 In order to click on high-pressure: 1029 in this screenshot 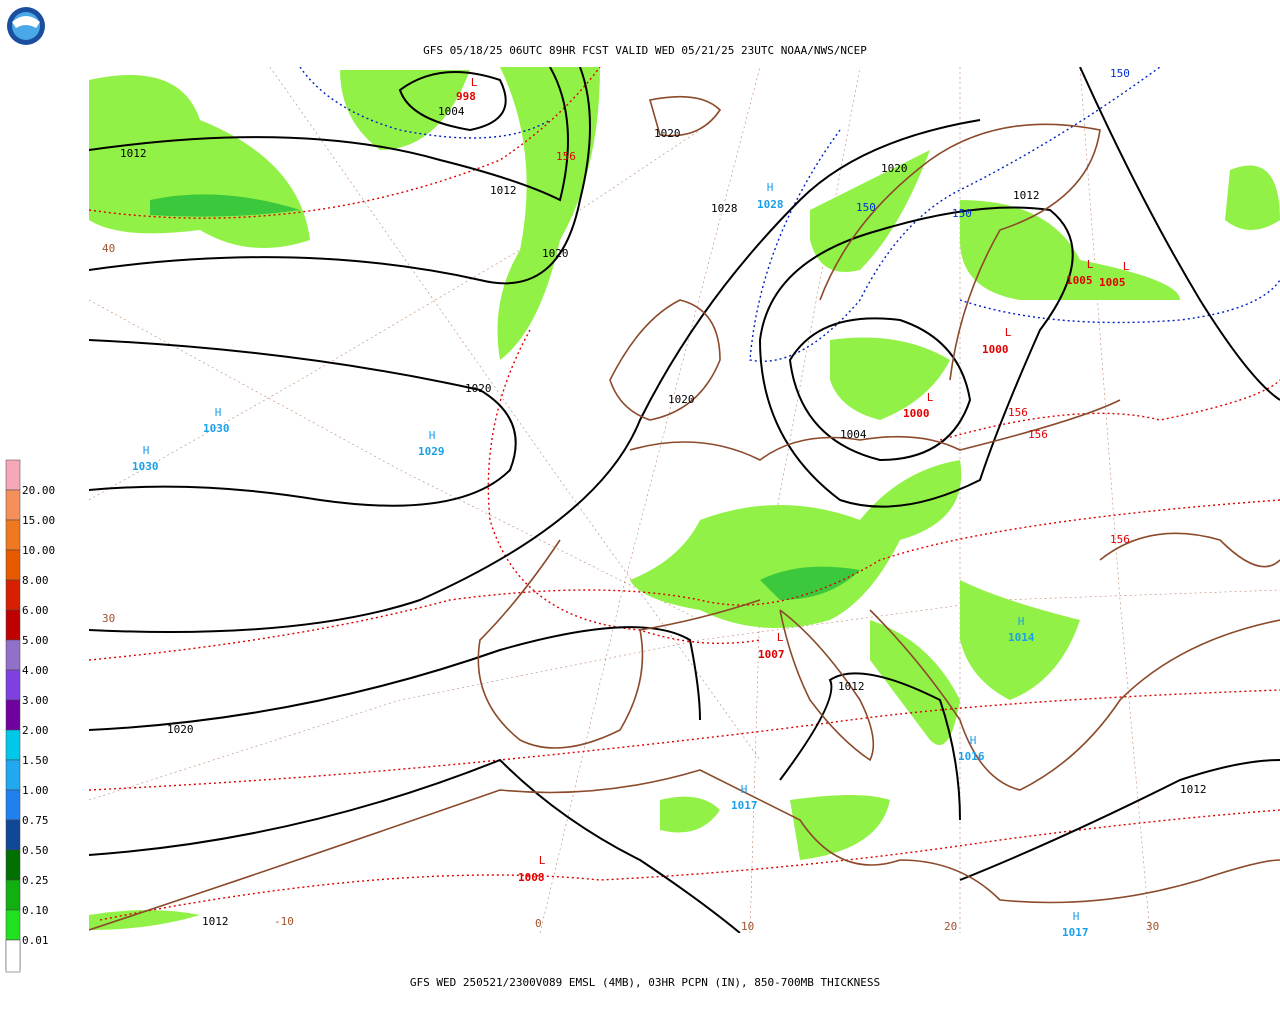, I will do `click(431, 451)`.